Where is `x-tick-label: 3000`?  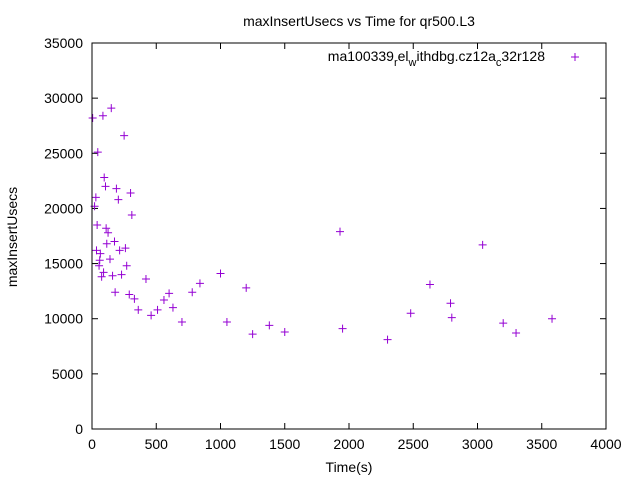
x-tick-label: 3000 is located at coordinates (477, 444).